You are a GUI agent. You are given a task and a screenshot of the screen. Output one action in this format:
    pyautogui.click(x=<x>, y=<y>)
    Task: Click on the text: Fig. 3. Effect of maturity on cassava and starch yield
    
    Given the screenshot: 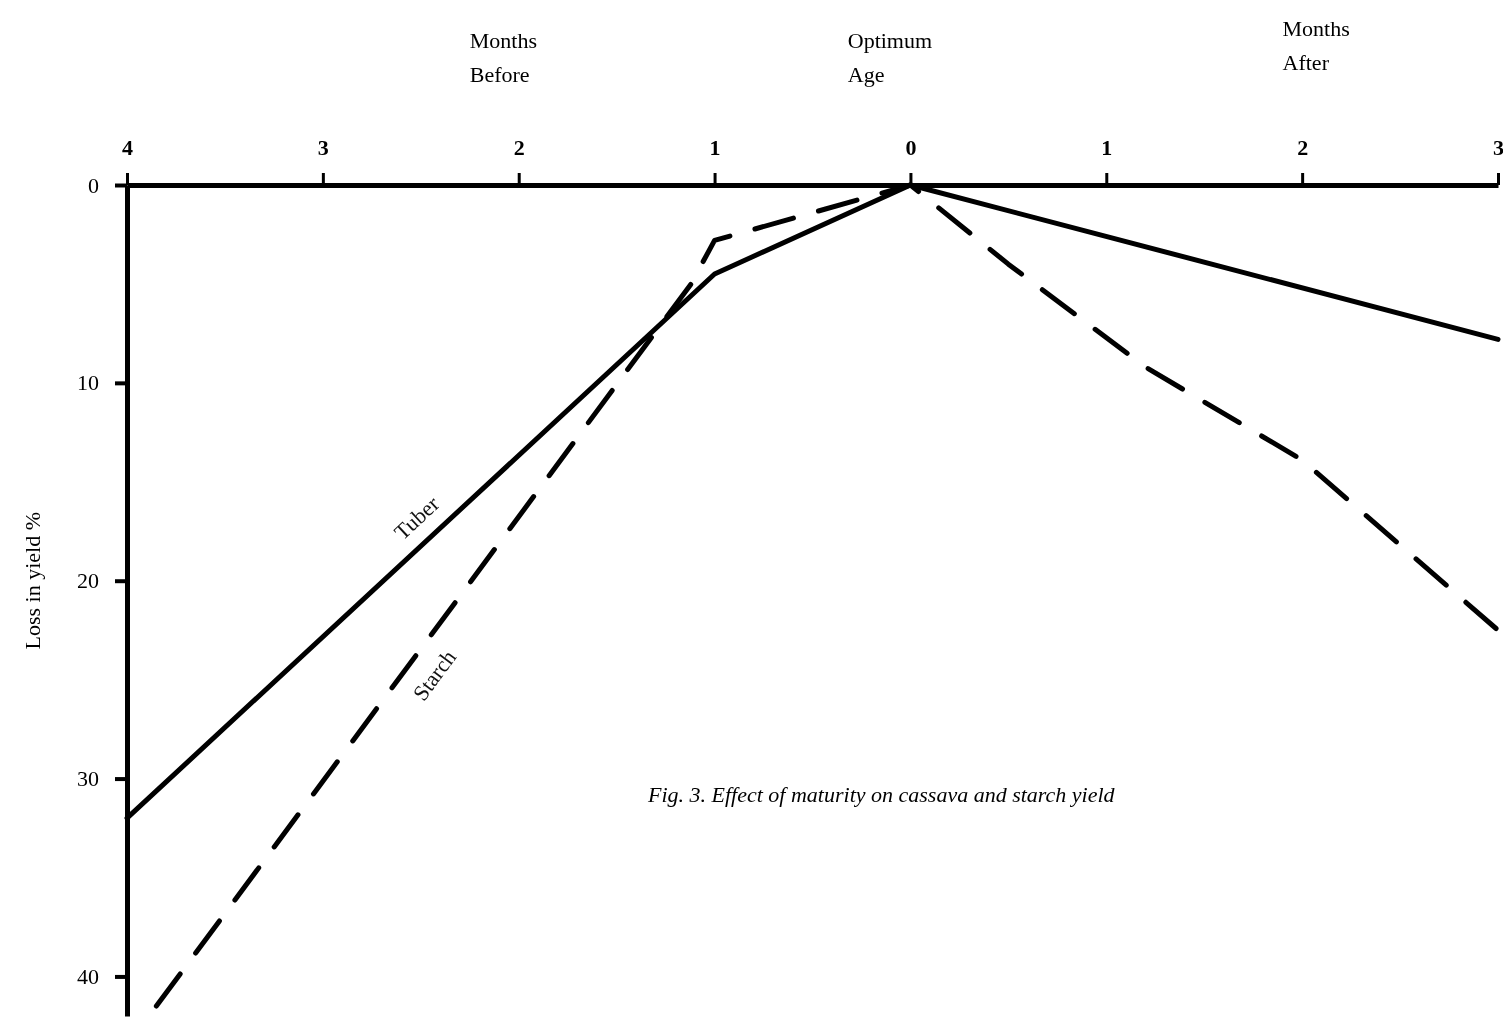 What is the action you would take?
    pyautogui.click(x=881, y=795)
    